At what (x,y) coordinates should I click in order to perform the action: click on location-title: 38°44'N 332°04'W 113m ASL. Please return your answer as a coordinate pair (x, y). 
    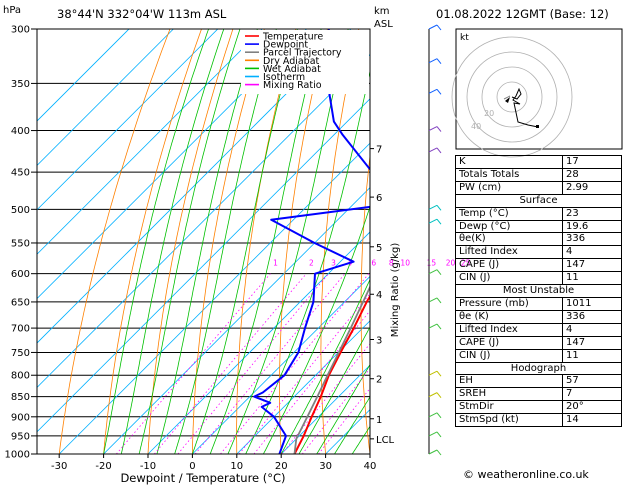
    Looking at the image, I should click on (142, 14).